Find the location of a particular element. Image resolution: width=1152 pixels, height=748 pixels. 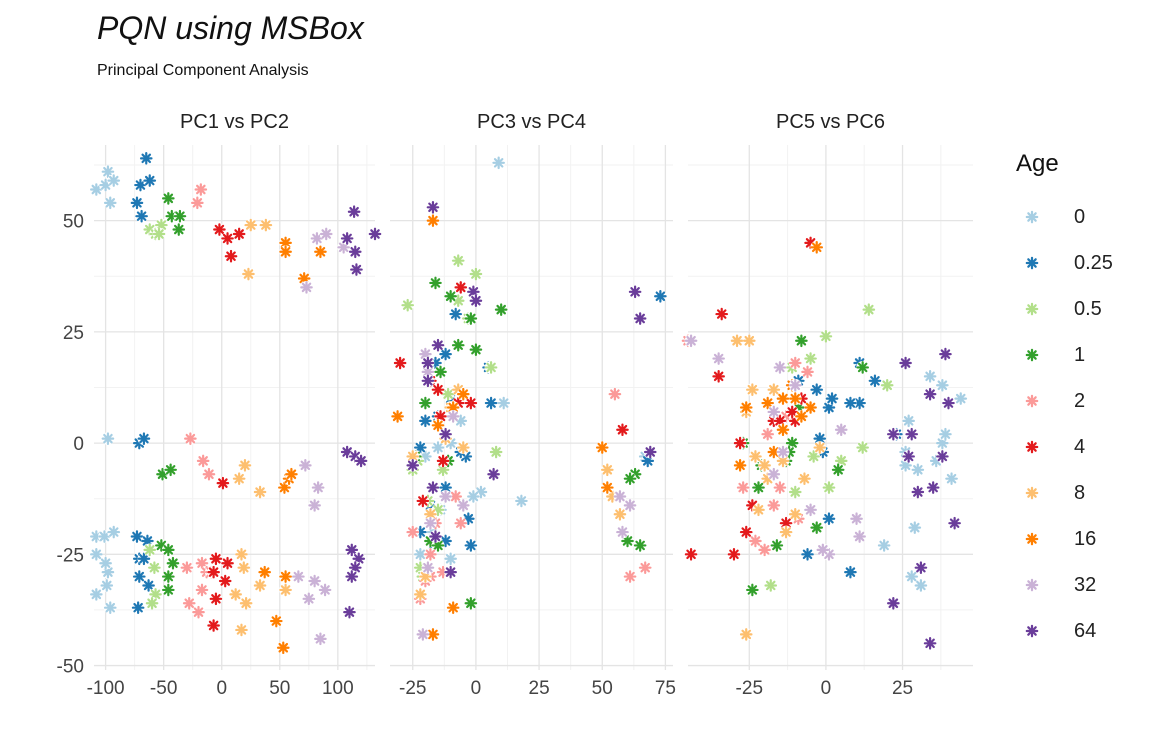

panel-title: PC5 vs PC6 is located at coordinates (830, 122).